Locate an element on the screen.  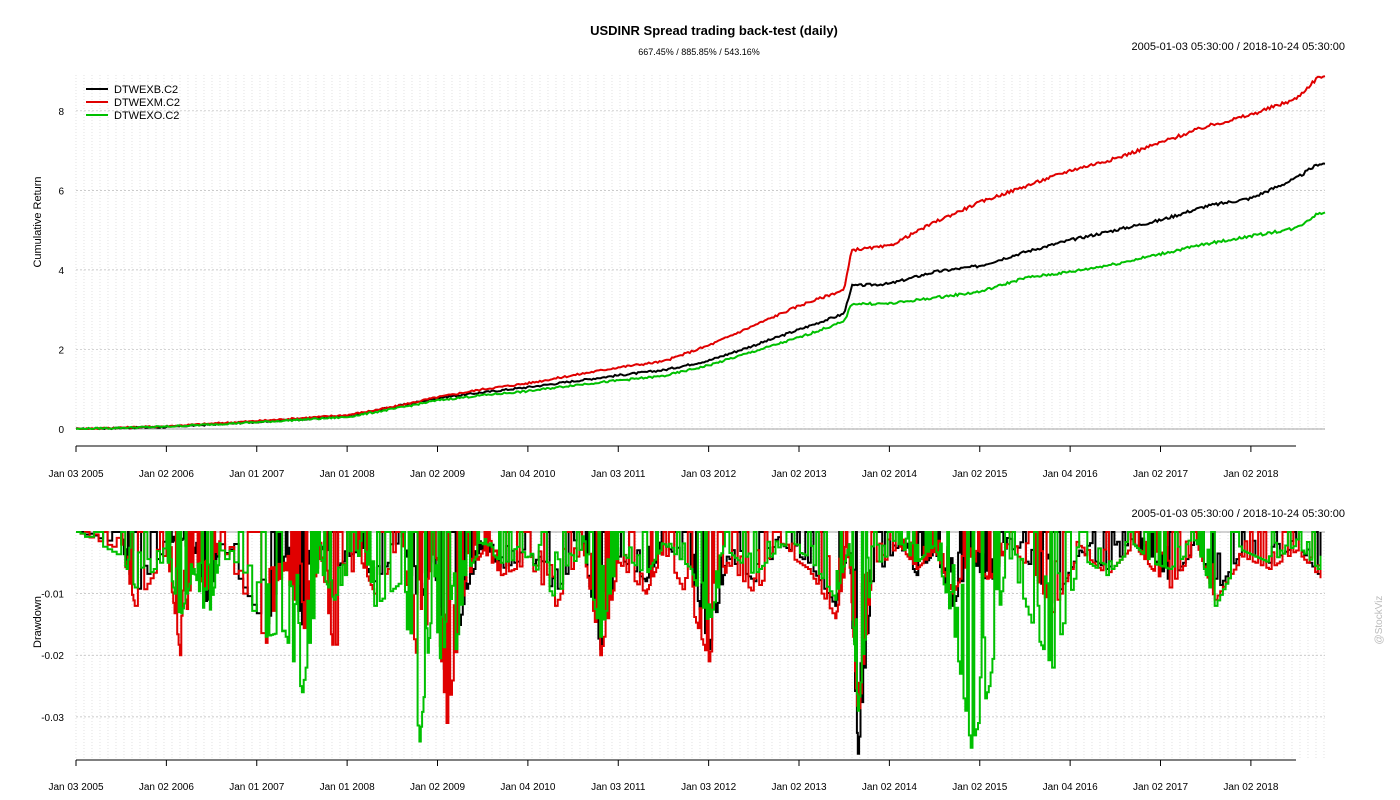
top-x-tick-label: Jan 03 2011 is located at coordinates (618, 474).